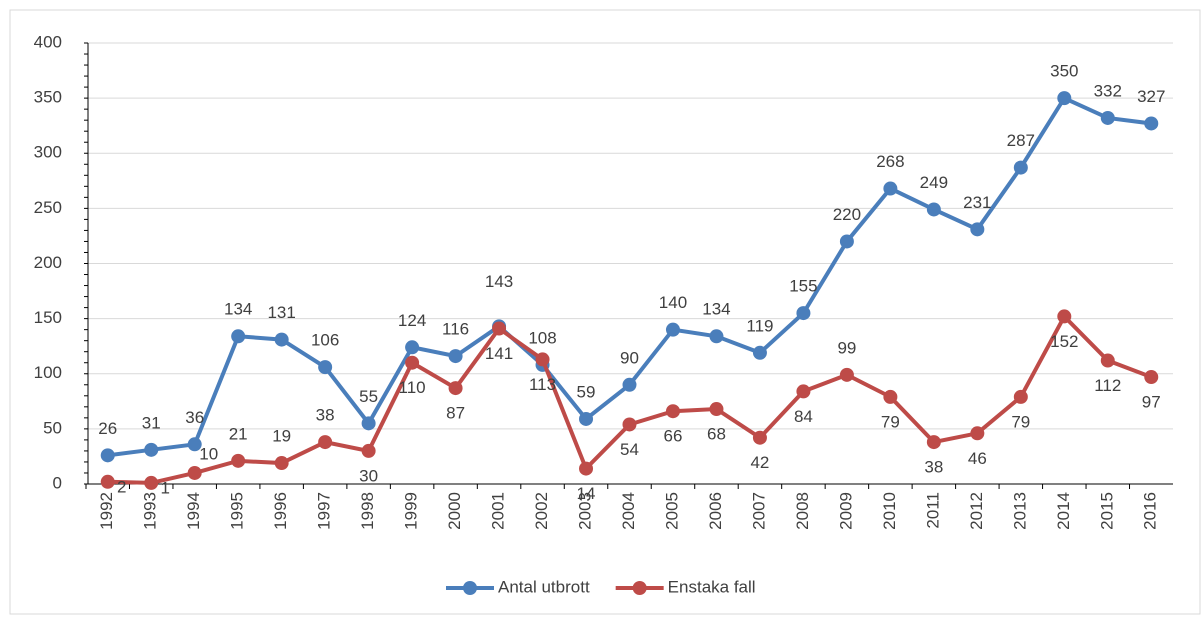  What do you see at coordinates (411, 511) in the screenshot?
I see `x-tick-label: 1999` at bounding box center [411, 511].